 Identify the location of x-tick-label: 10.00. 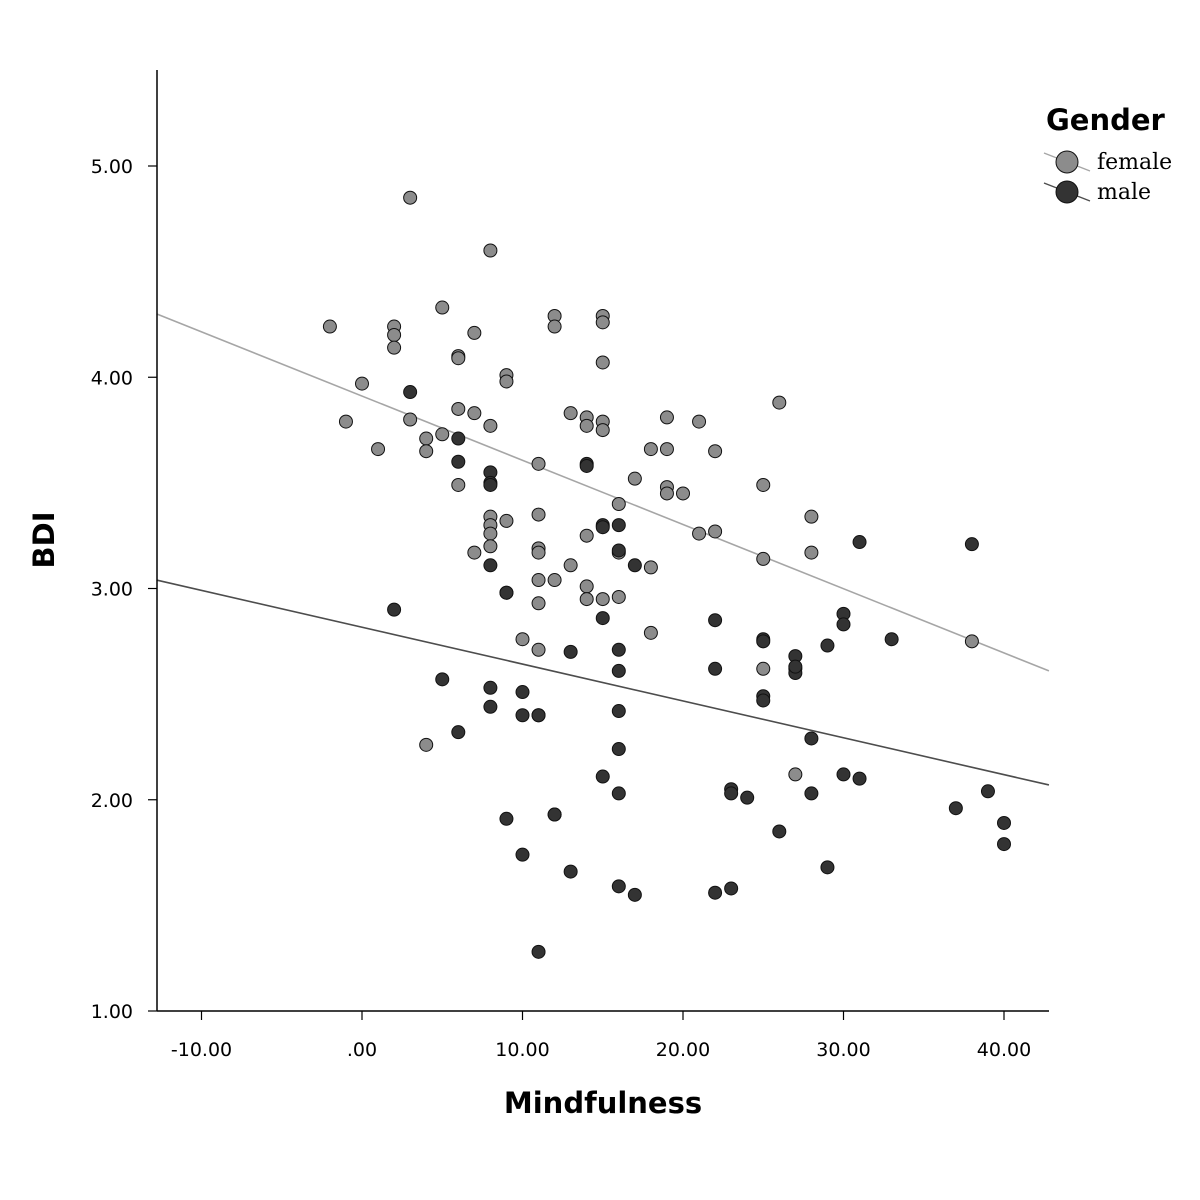
(522, 1050).